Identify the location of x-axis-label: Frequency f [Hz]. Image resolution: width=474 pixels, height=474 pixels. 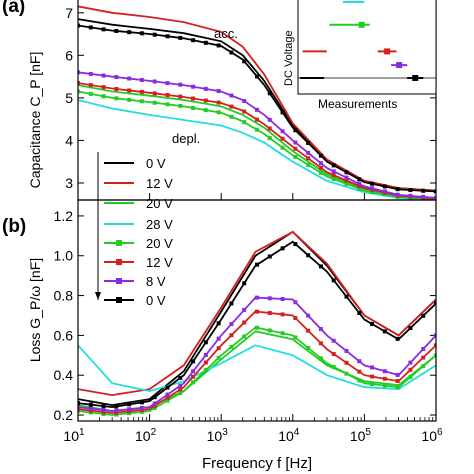
(257, 463).